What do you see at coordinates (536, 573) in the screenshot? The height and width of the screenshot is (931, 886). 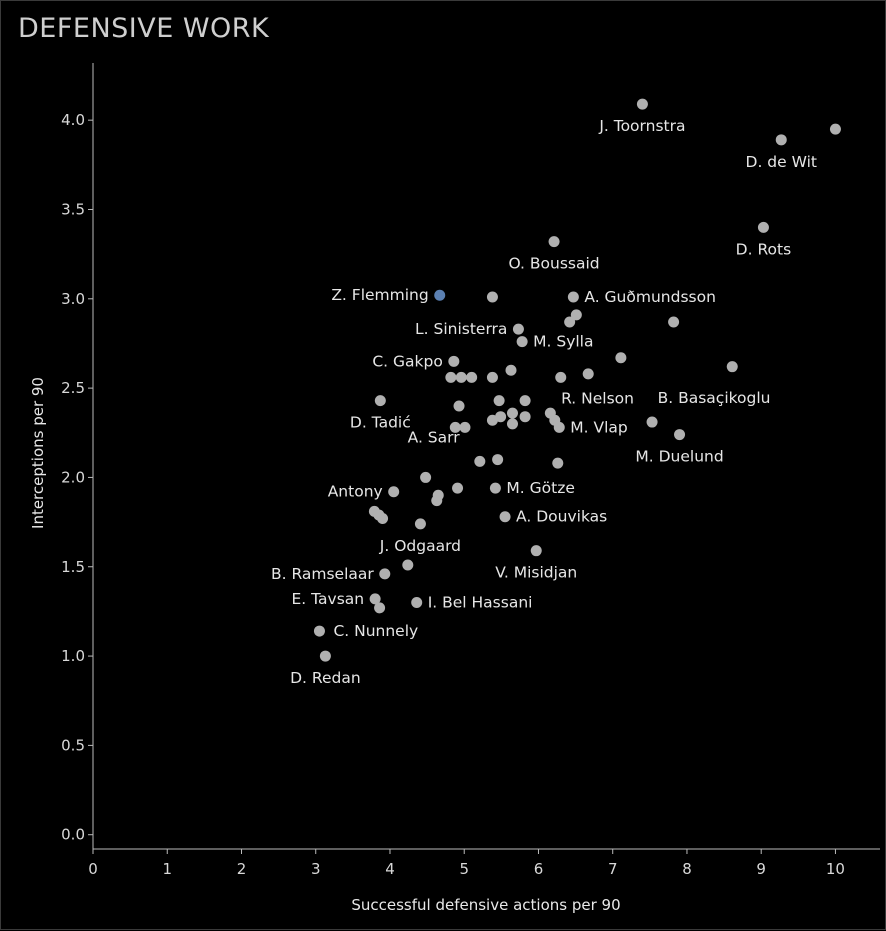 I see `data-point-label: V. Misidjan` at bounding box center [536, 573].